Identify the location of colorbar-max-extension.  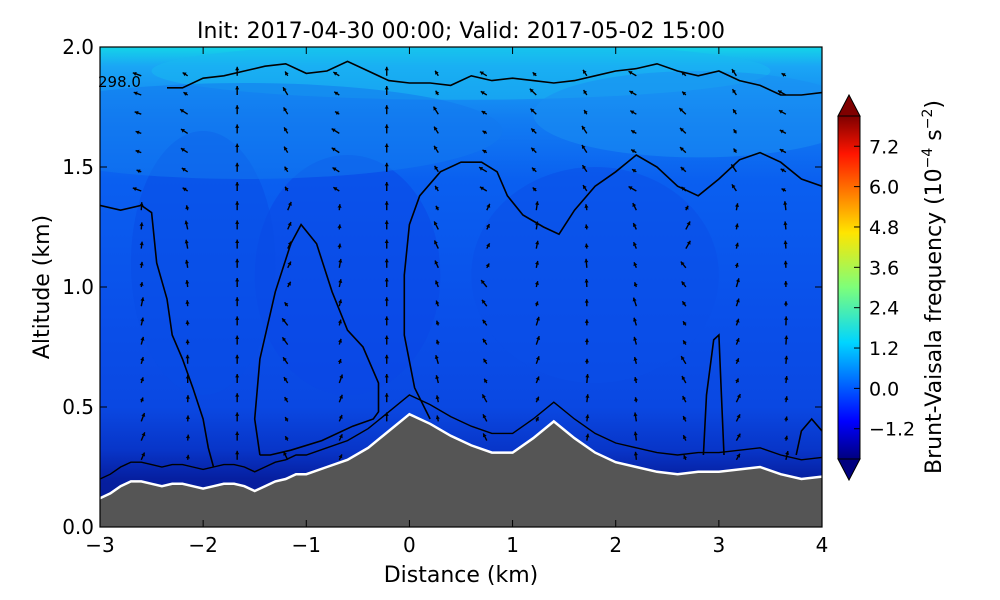
(849, 105).